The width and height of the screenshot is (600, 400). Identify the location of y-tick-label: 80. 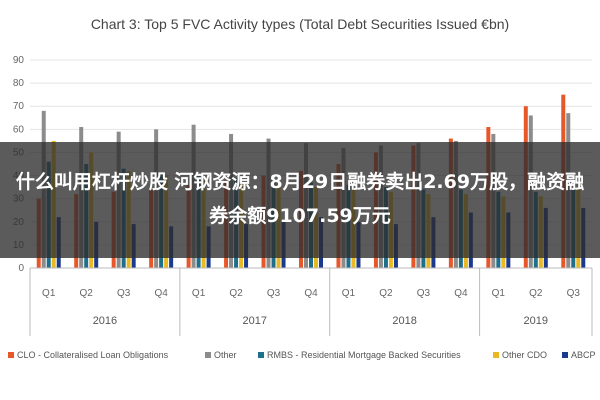
(19, 83).